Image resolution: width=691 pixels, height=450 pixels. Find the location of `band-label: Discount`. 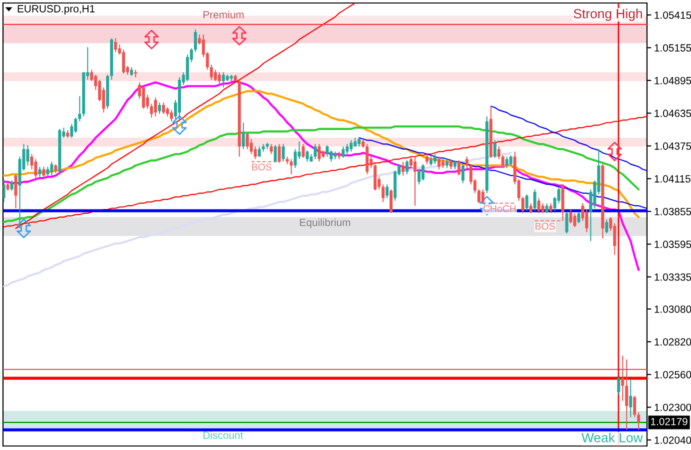

band-label: Discount is located at coordinates (223, 435).